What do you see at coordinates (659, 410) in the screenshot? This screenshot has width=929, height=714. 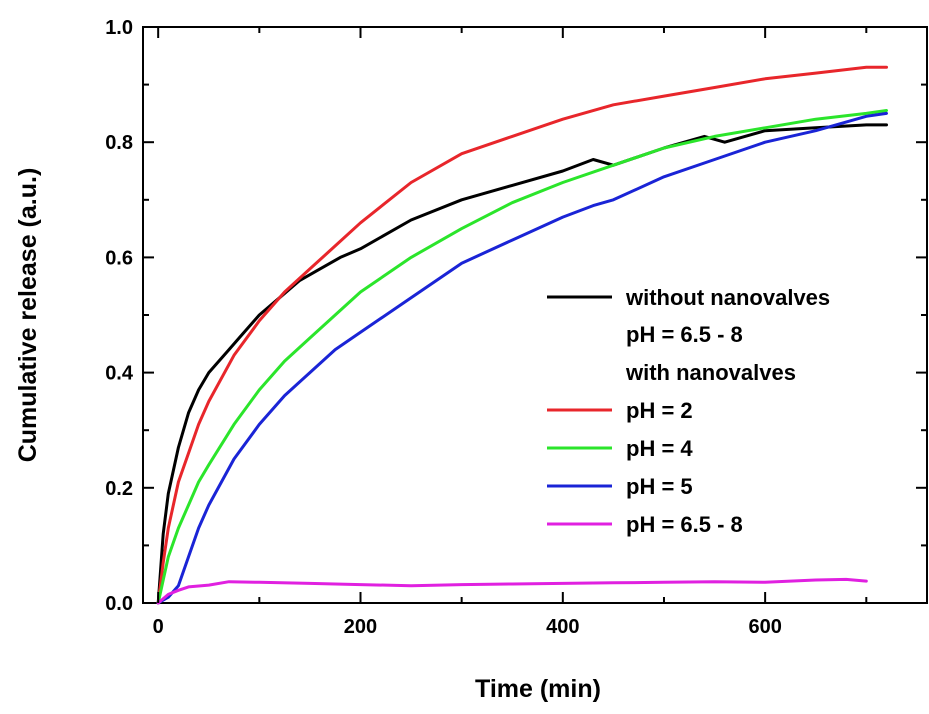 I see `legend-label-ph2: pH = 2` at bounding box center [659, 410].